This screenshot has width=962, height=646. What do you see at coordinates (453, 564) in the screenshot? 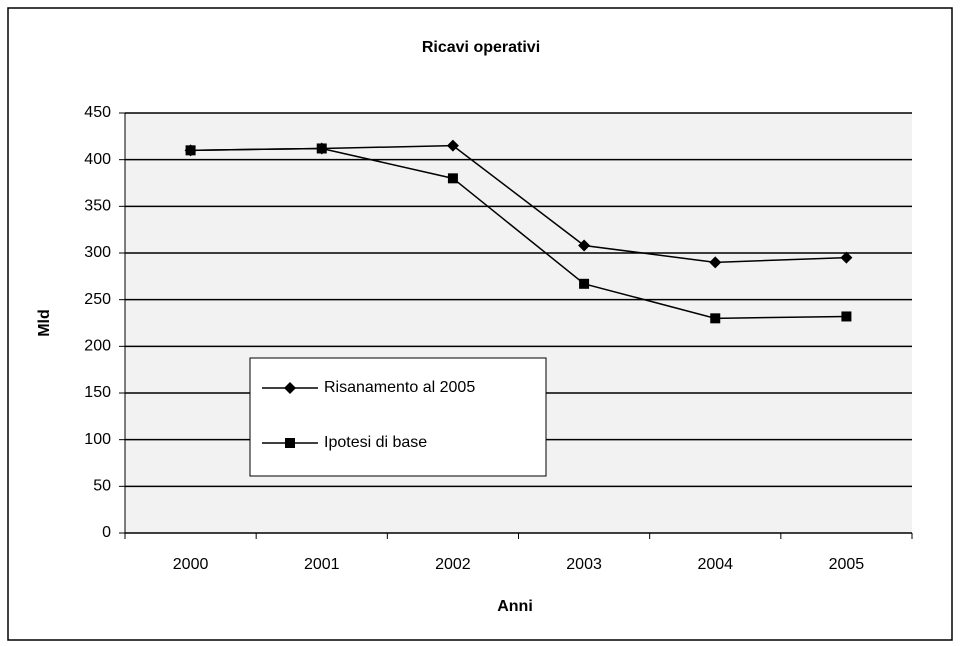
I see `x-tick-label: 2002` at bounding box center [453, 564].